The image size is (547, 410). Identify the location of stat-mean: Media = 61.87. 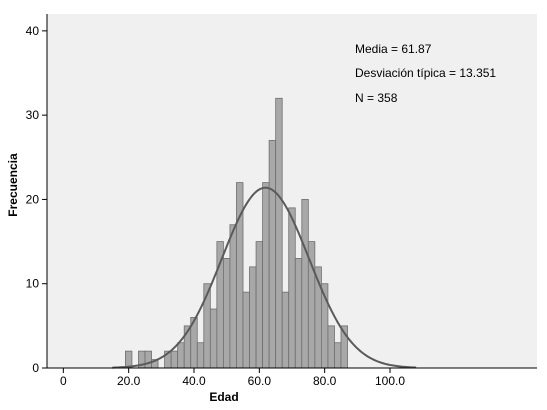
(393, 49).